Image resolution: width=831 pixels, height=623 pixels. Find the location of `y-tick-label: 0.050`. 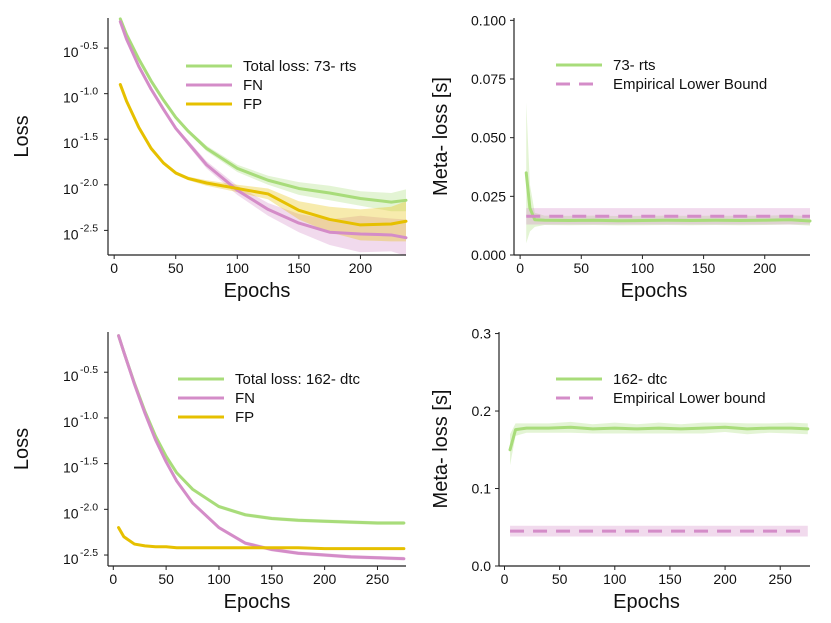

y-tick-label: 0.050 is located at coordinates (488, 138).